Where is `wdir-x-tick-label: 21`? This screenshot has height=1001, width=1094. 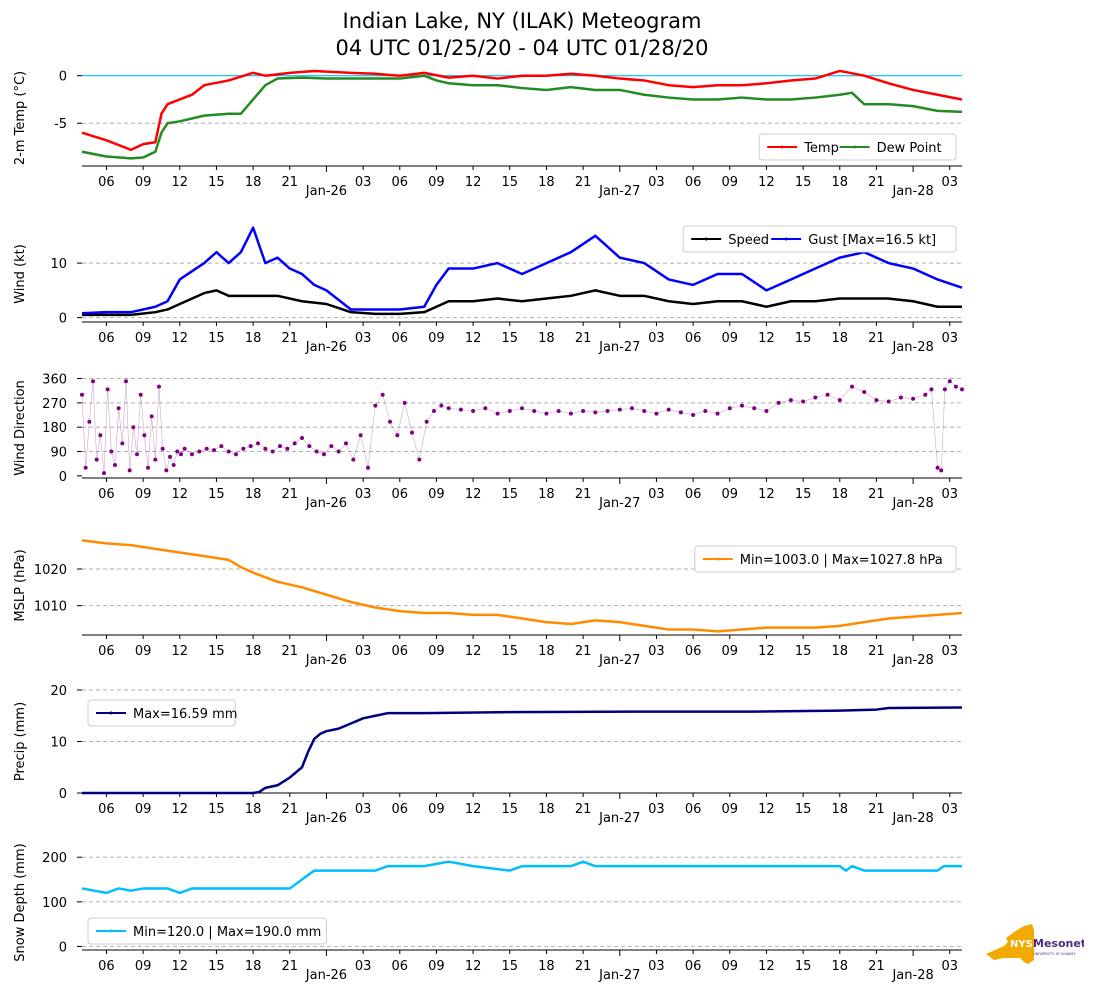 wdir-x-tick-label: 21 is located at coordinates (290, 494).